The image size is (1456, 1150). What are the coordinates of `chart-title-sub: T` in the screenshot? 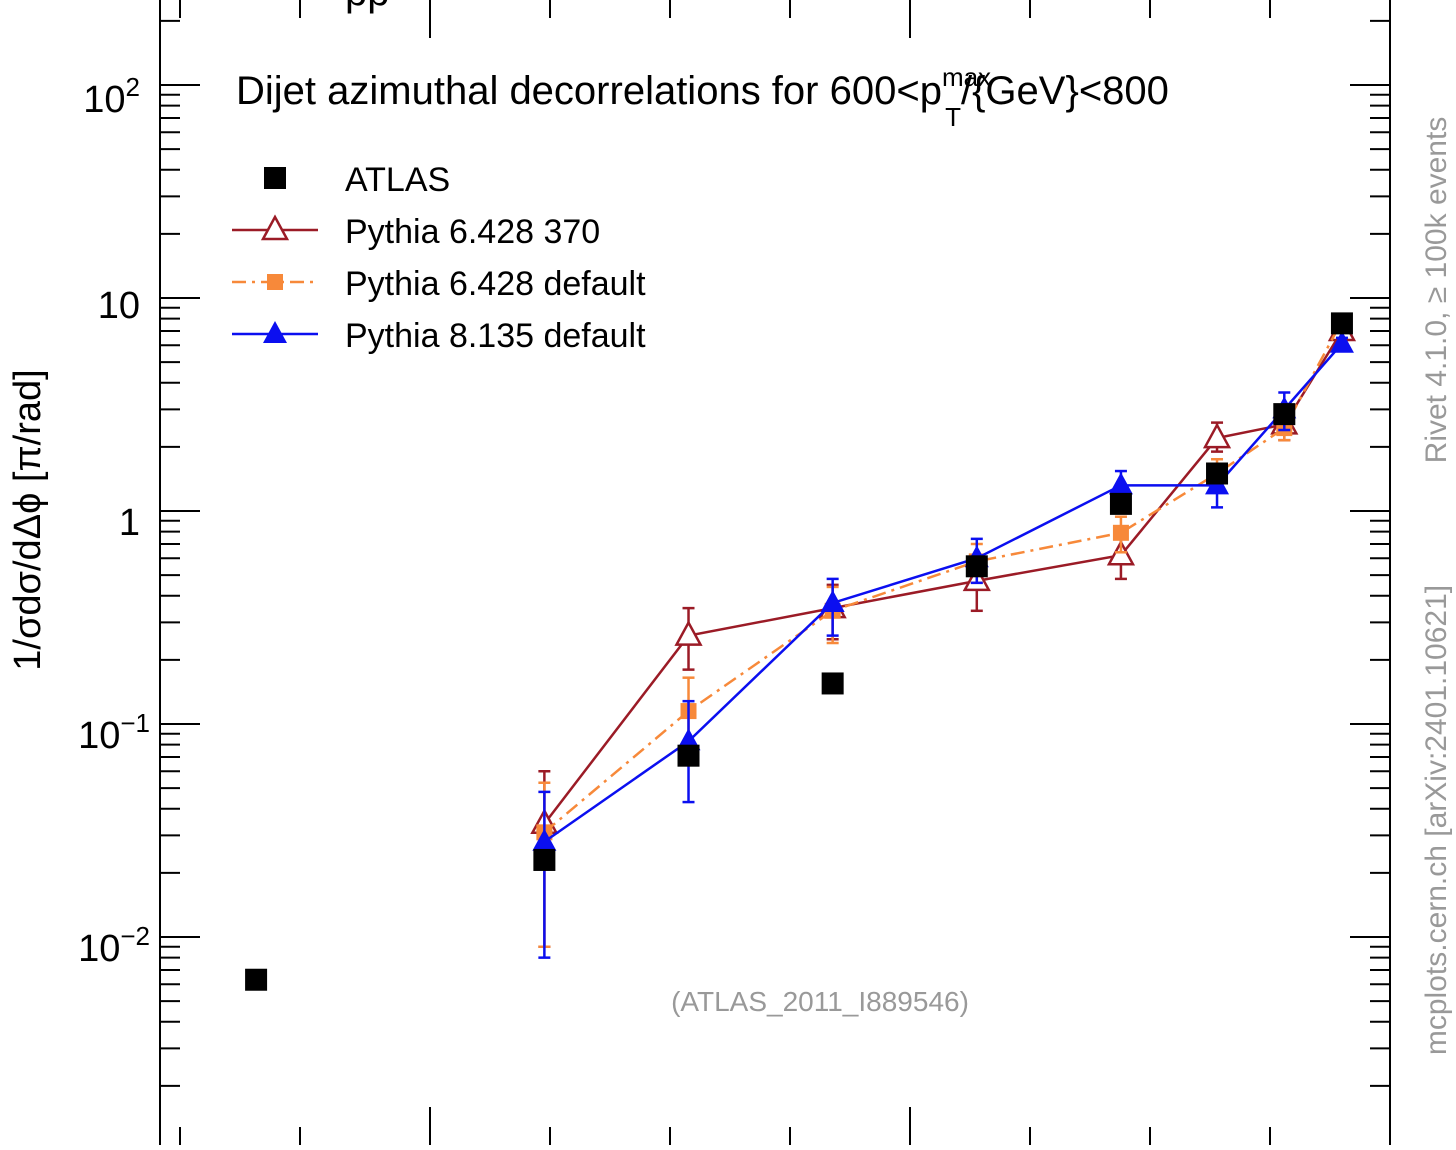 It's located at (953, 117).